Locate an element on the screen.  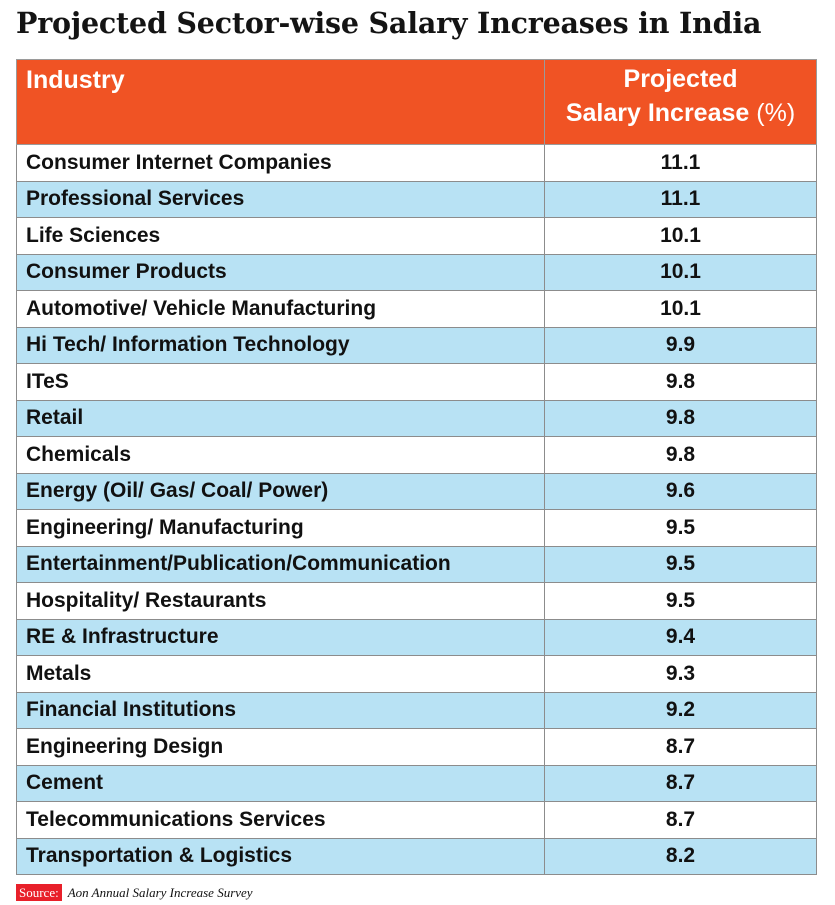
table-row: Energy (Oil/ Gas/ Coal/ Power) 9.6 is located at coordinates (416, 491).